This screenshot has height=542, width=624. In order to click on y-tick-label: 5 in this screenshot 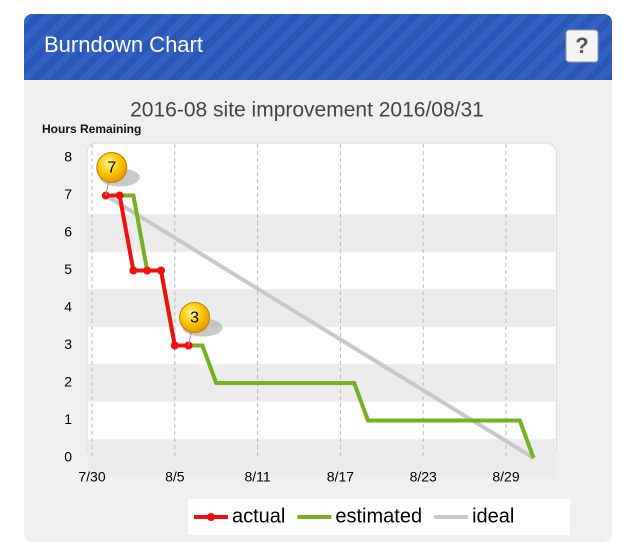, I will do `click(68, 269)`.